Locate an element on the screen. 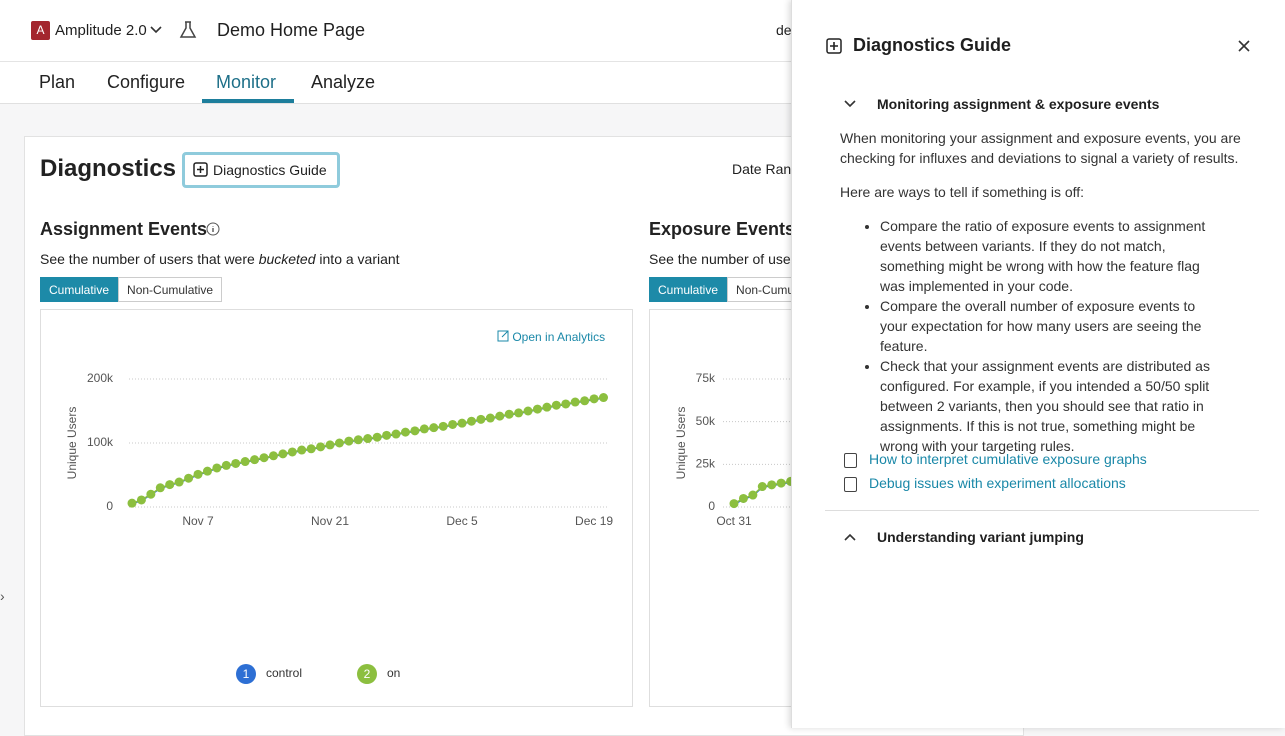 The width and height of the screenshot is (1285, 736). tab: Analyze is located at coordinates (343, 82).